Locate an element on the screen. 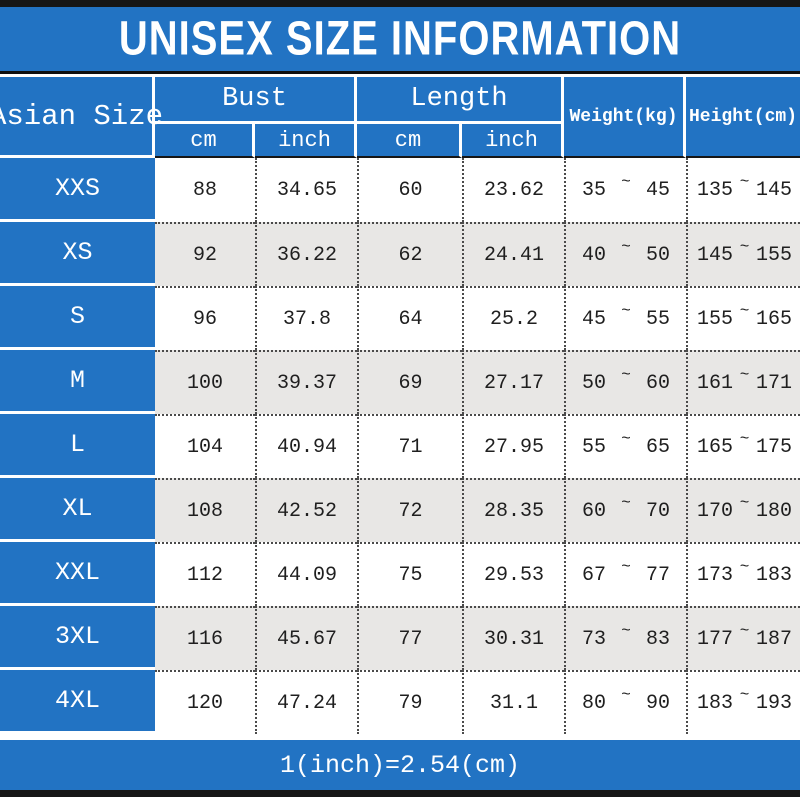  length-cm-cell: 77 is located at coordinates (409, 638).